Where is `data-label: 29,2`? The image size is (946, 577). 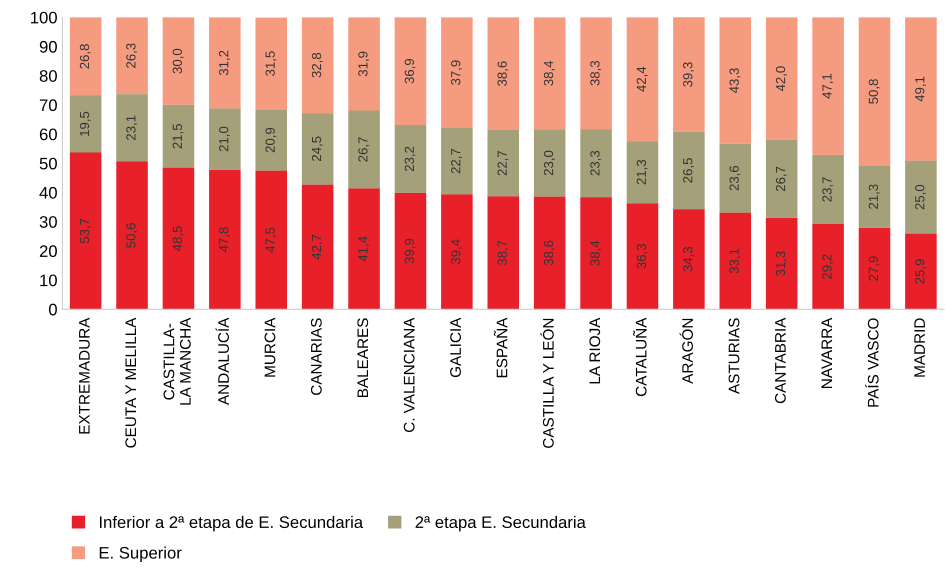
data-label: 29,2 is located at coordinates (828, 266).